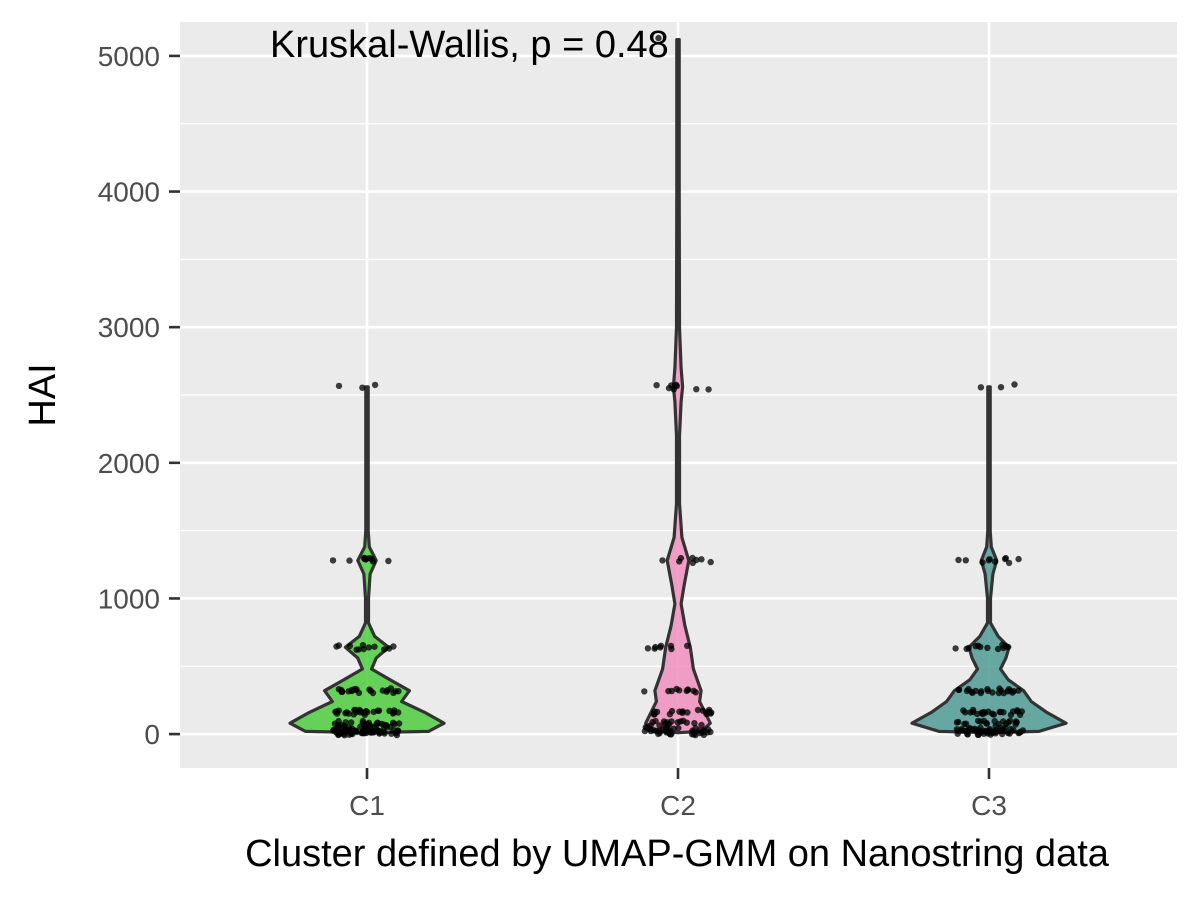  Describe the element at coordinates (367, 805) in the screenshot. I see `x-tick-label: C1` at that location.